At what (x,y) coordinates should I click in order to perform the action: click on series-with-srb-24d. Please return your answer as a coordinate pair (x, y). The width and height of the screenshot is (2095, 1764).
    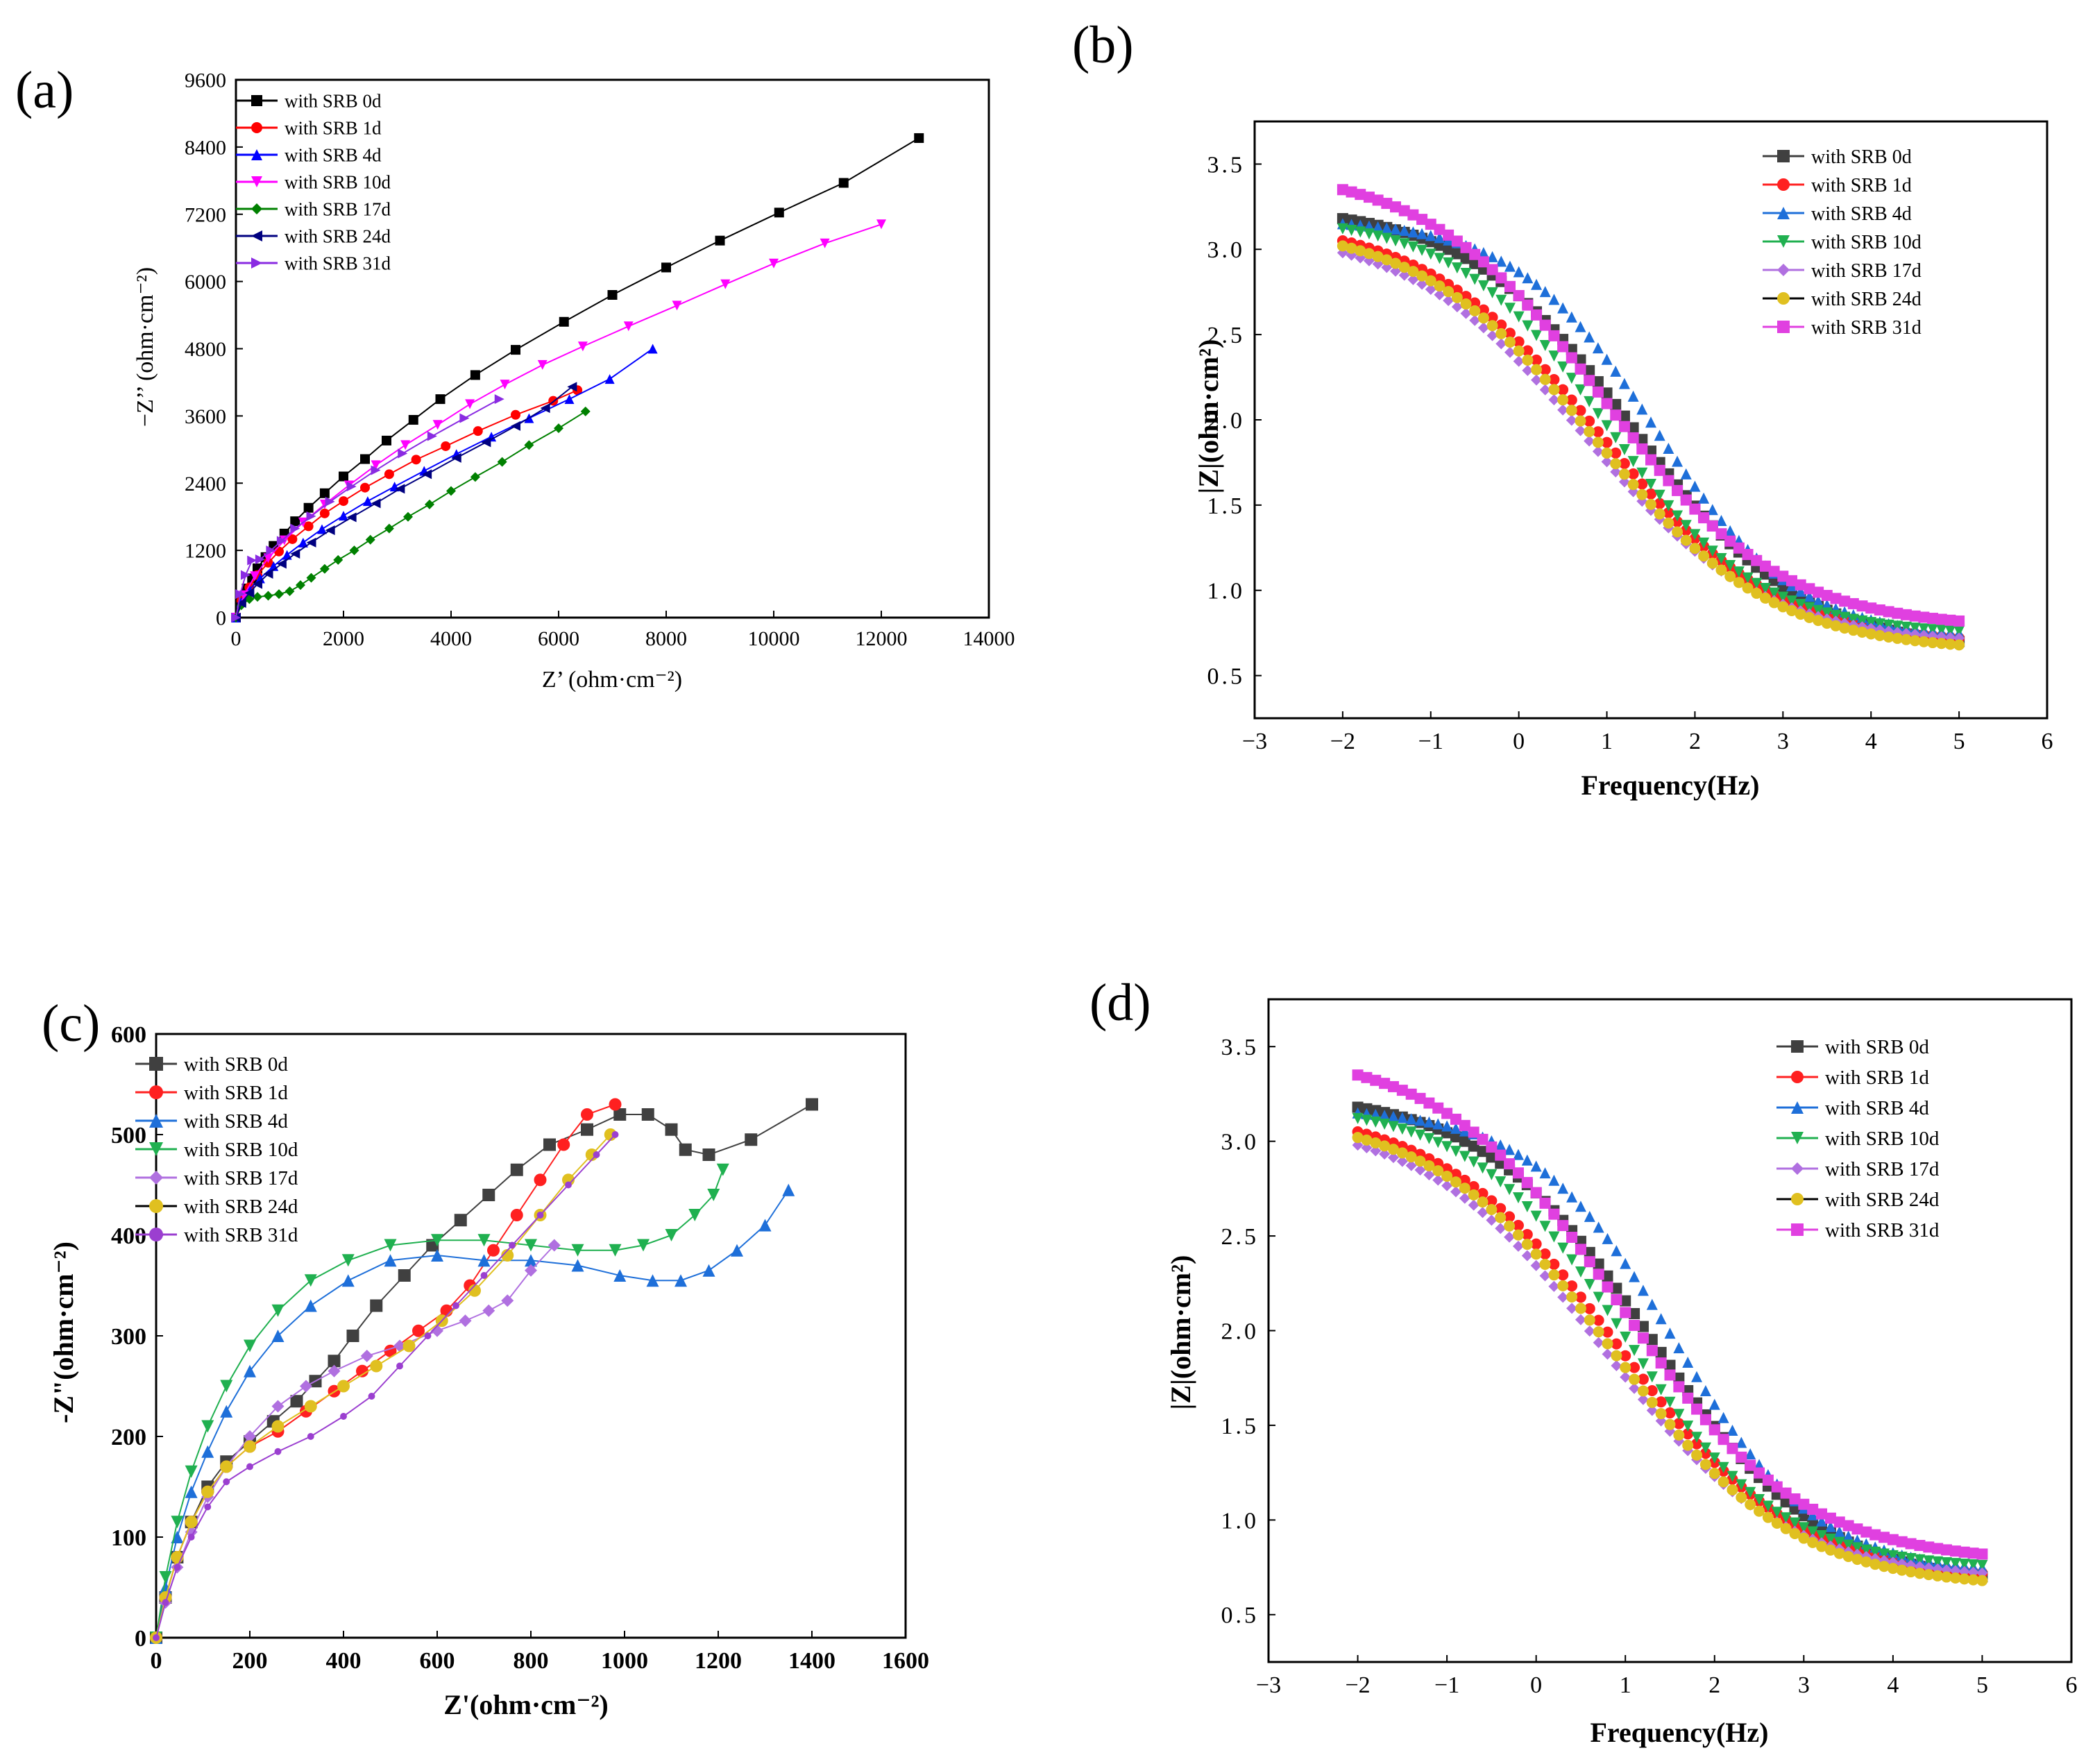
    Looking at the image, I should click on (404, 502).